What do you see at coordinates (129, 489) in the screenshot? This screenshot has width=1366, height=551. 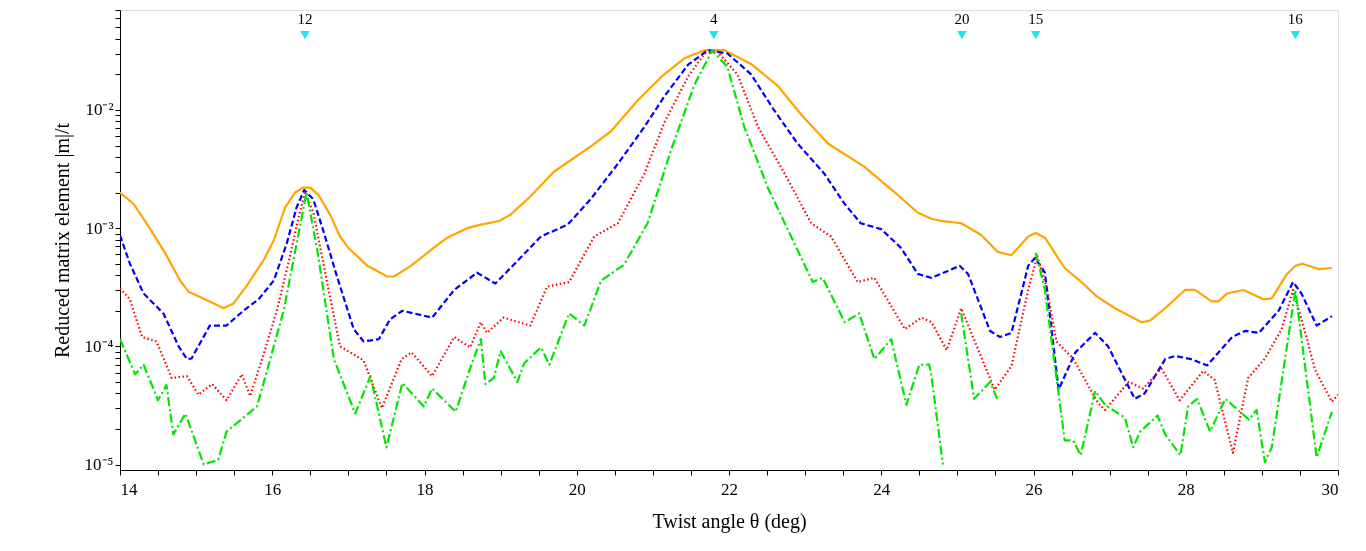 I see `x-tick-label: 14` at bounding box center [129, 489].